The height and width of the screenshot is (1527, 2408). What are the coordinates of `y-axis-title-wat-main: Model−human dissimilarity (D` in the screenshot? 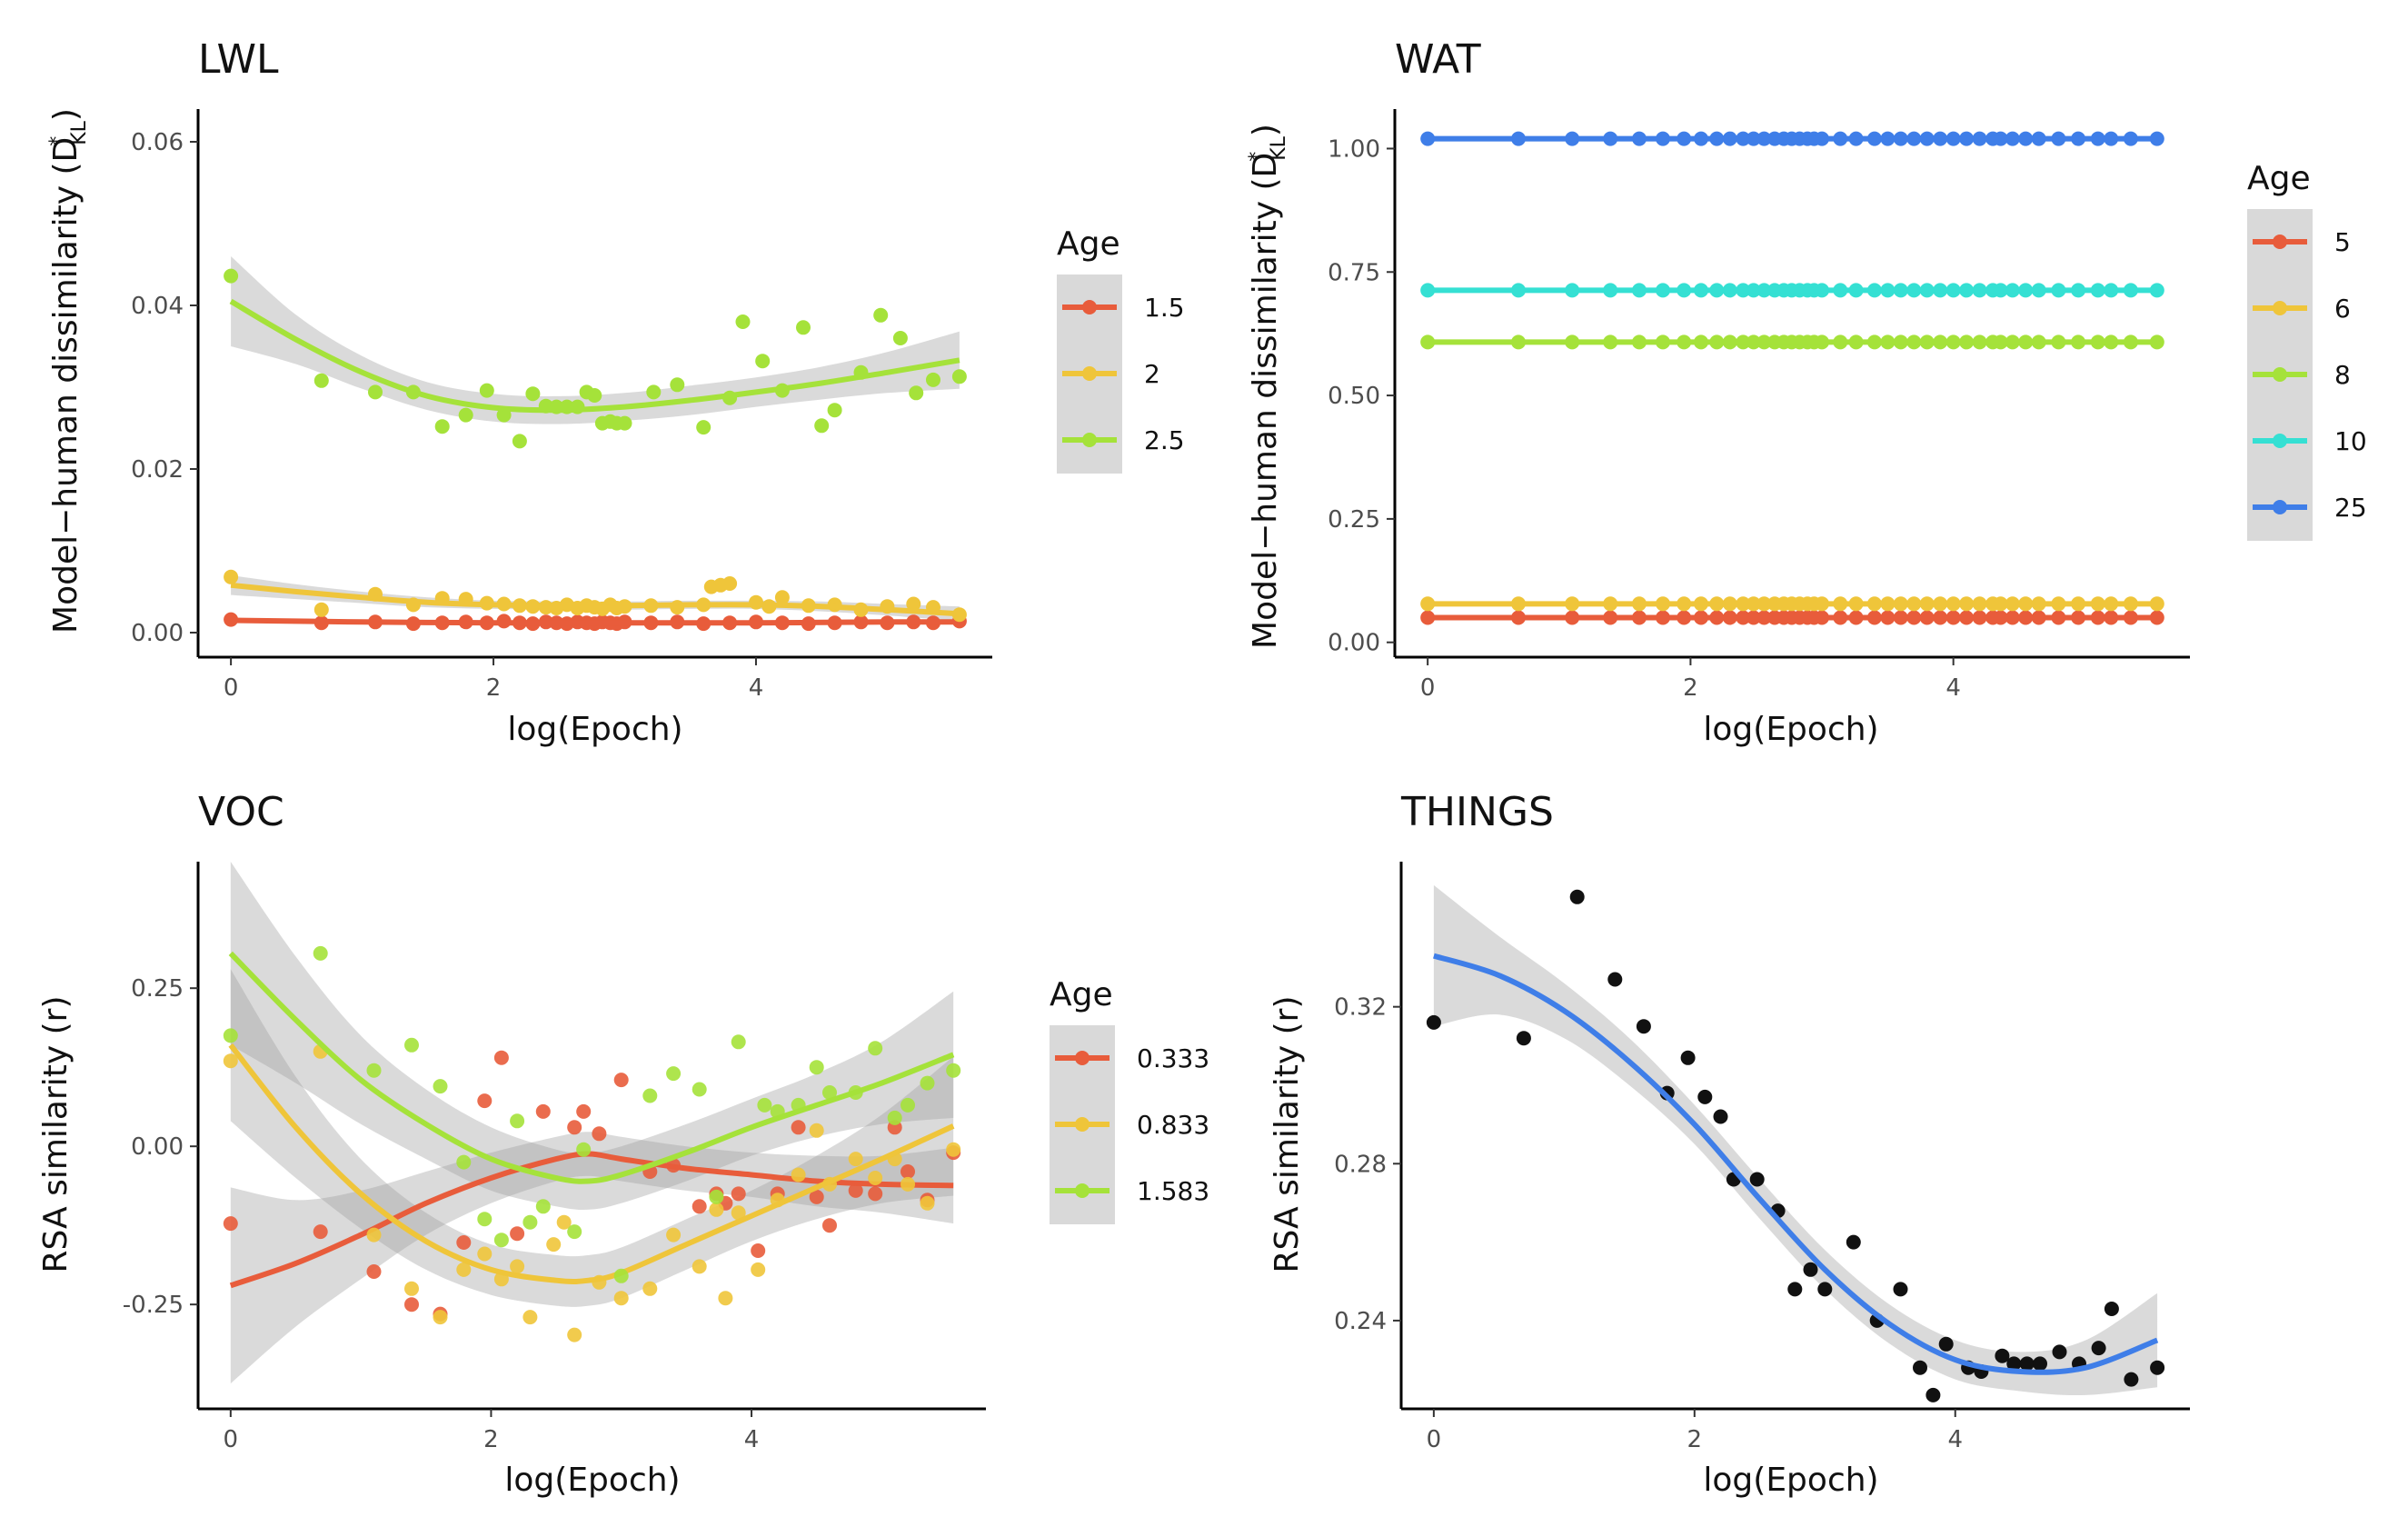 It's located at (1265, 401).